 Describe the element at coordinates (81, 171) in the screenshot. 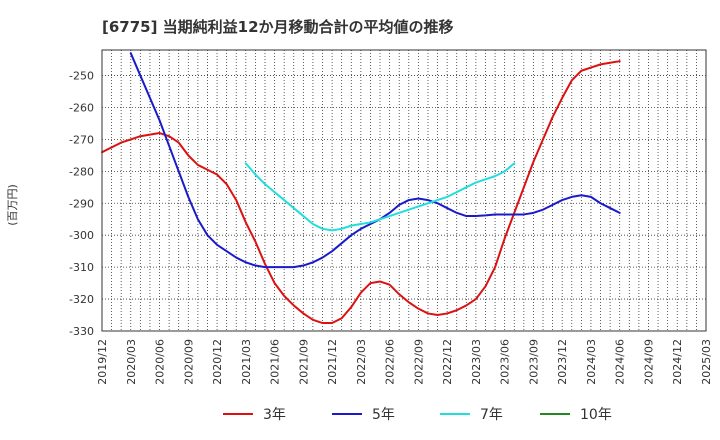

I see `y-tick-label: -280` at that location.